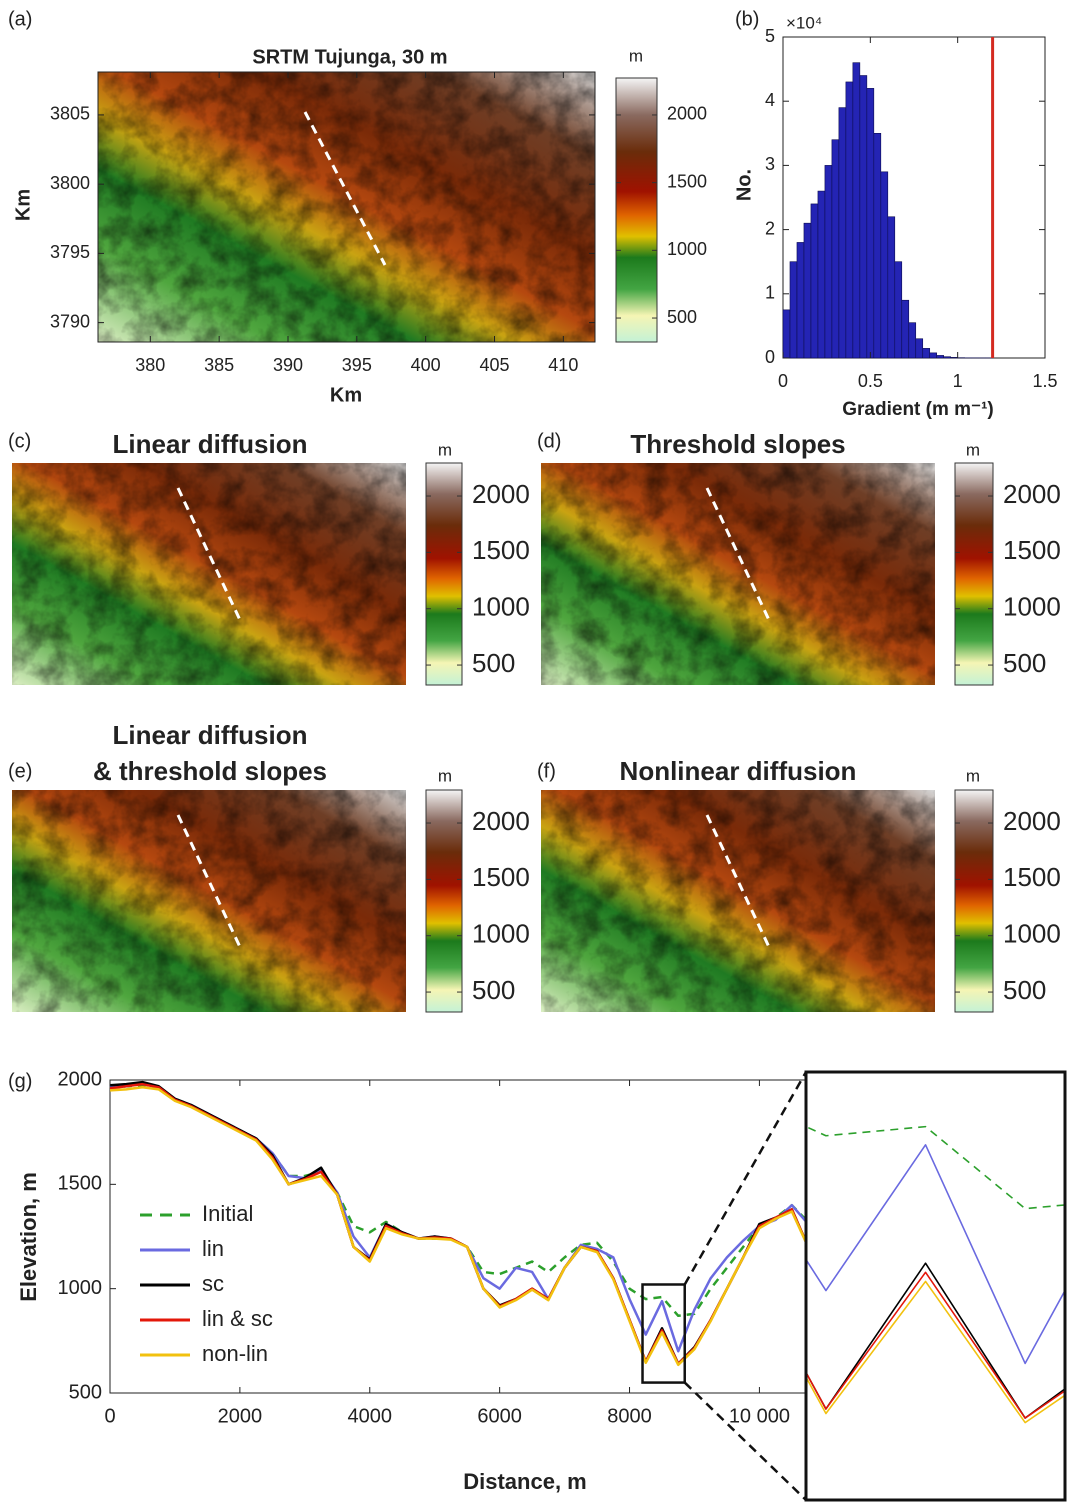  Describe the element at coordinates (85, 1392) in the screenshot. I see `y-tick-label: 500` at that location.